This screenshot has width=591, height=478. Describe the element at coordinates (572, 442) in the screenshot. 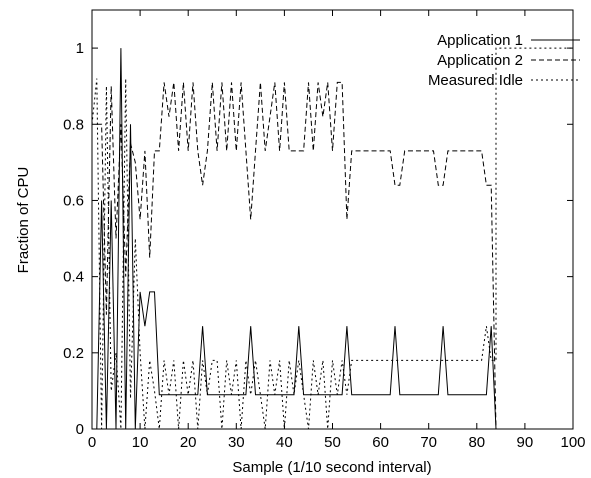

I see `x-tick-label: 100` at that location.